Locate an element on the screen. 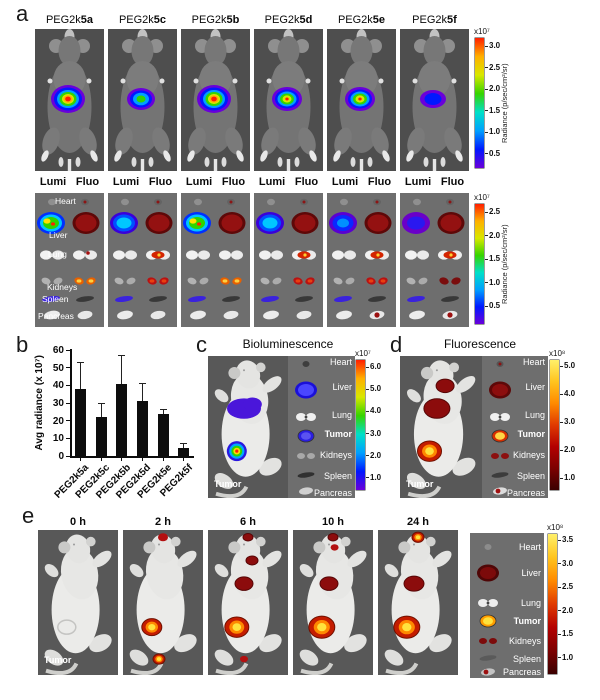  timepoint-label: 0 h is located at coordinates (78, 522).